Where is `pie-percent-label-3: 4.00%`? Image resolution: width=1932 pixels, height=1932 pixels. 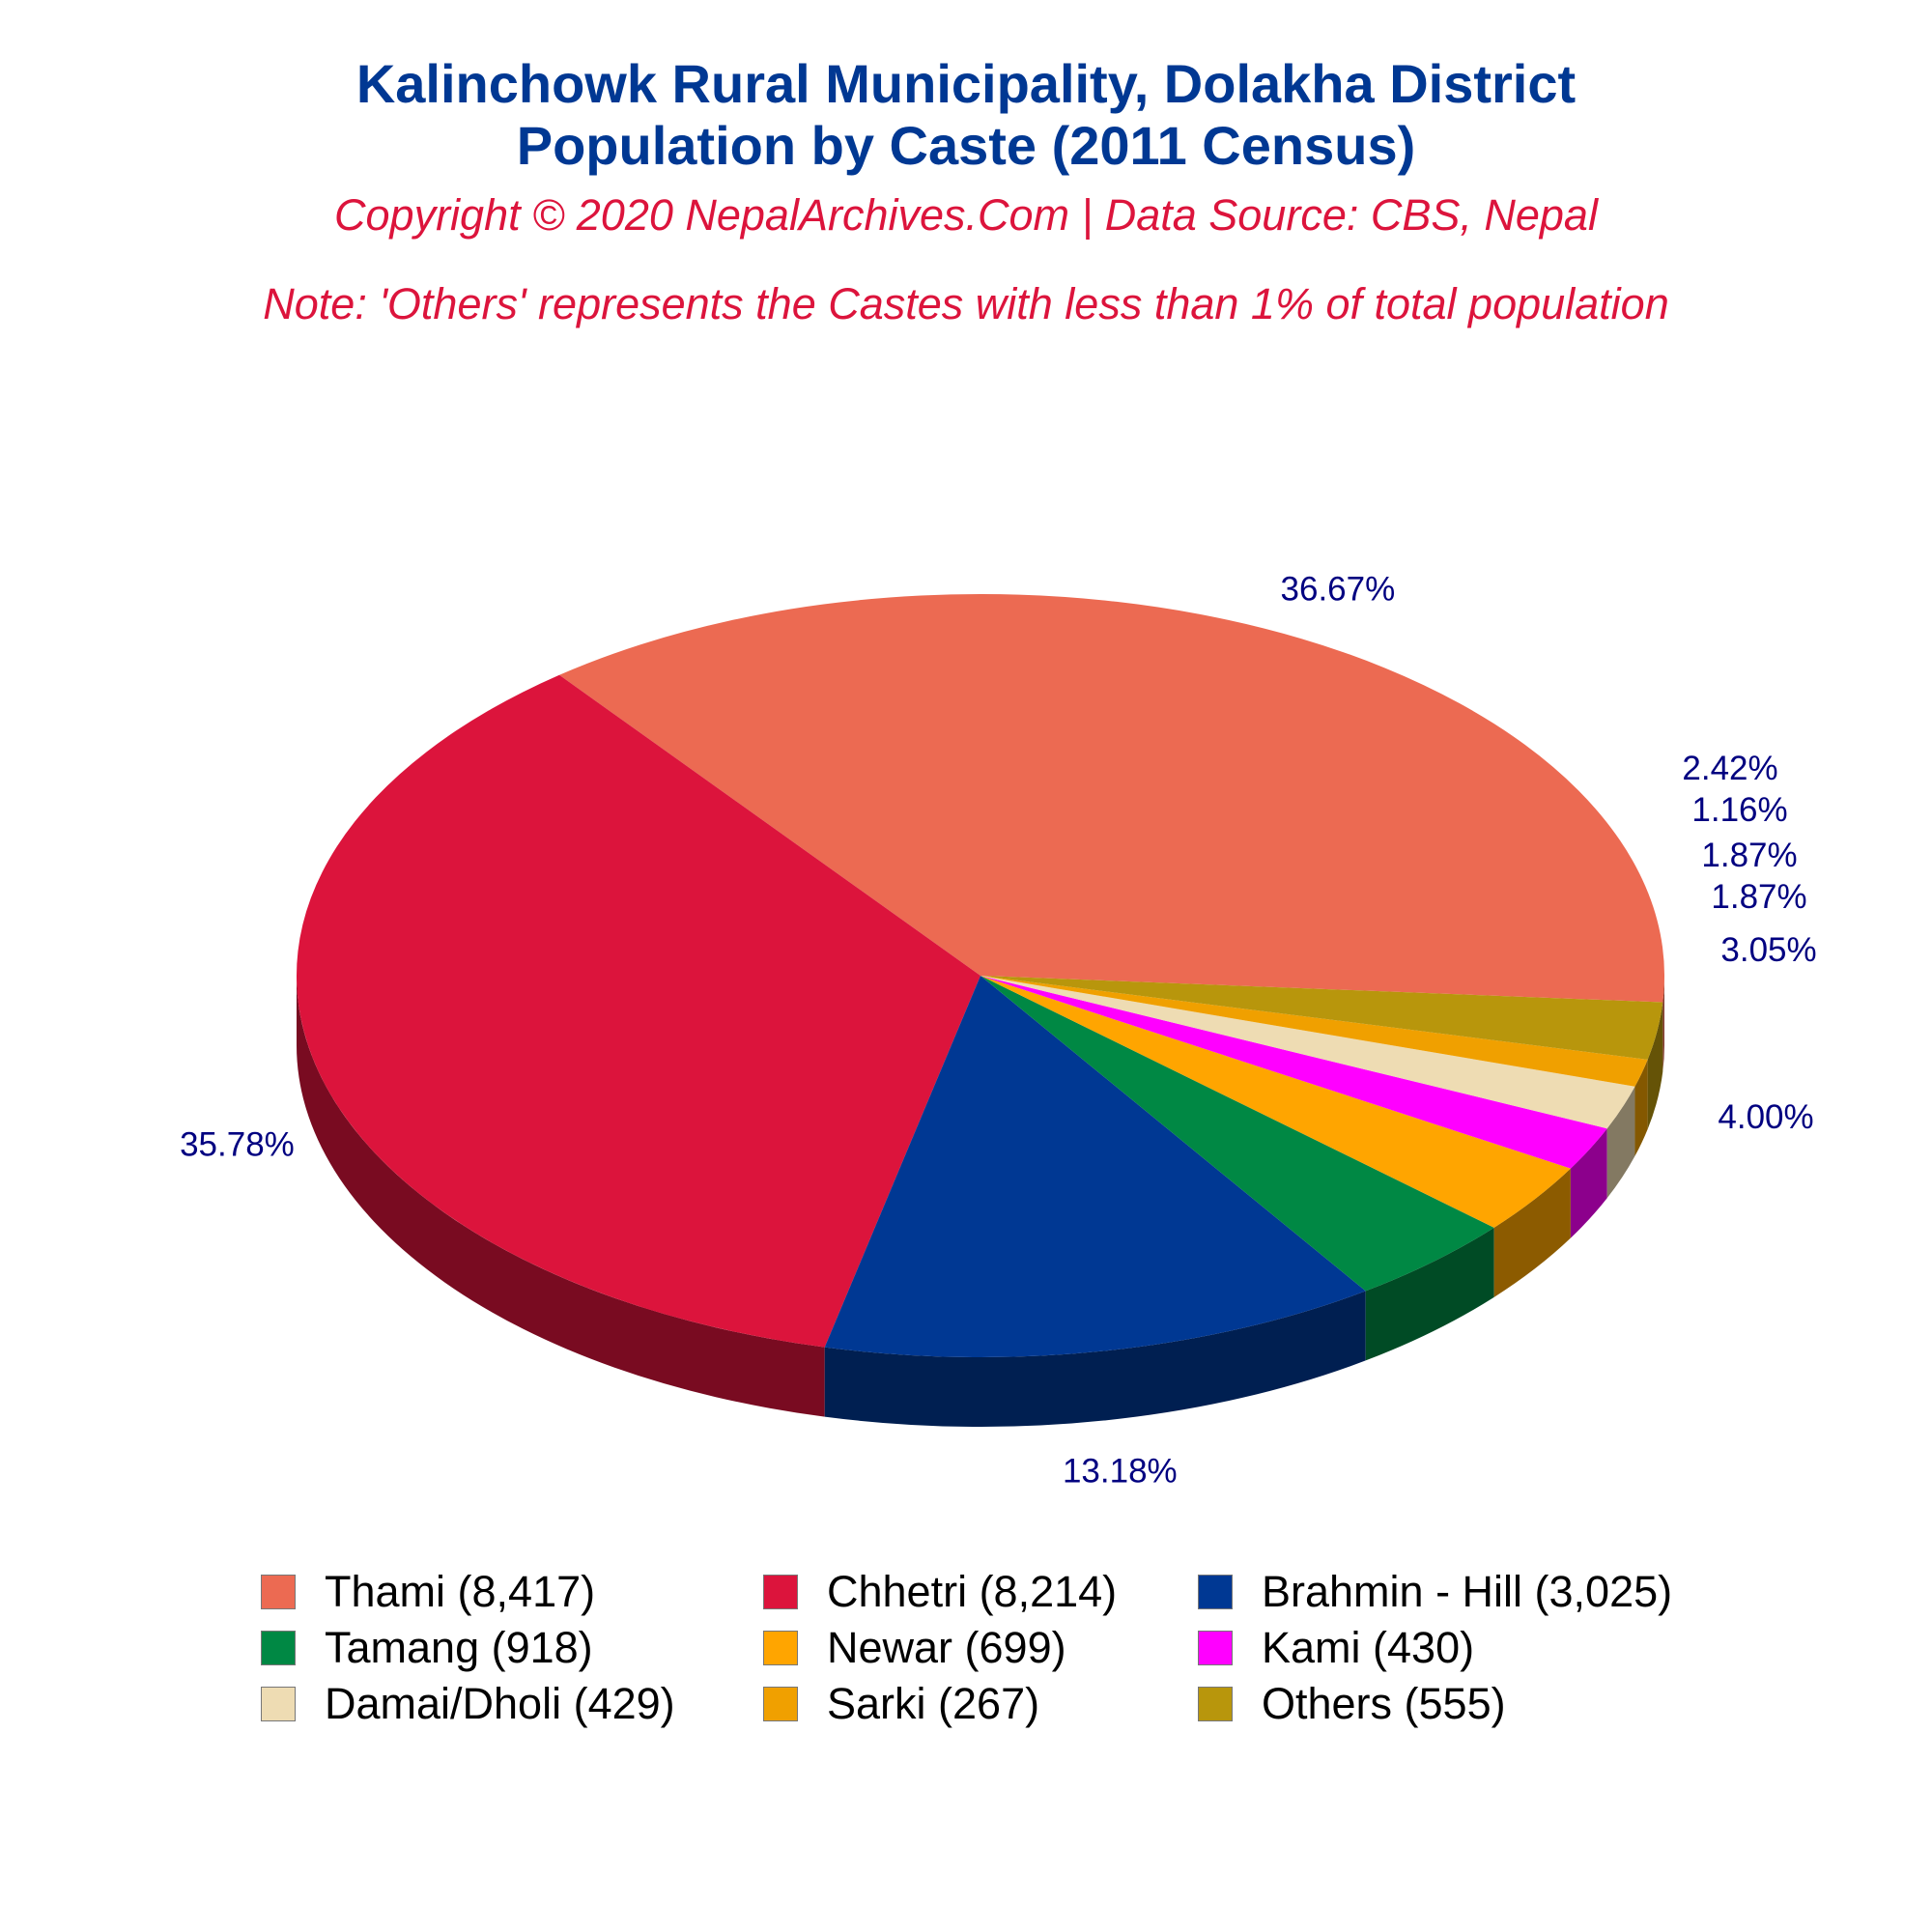 pie-percent-label-3: 4.00% is located at coordinates (1765, 1117).